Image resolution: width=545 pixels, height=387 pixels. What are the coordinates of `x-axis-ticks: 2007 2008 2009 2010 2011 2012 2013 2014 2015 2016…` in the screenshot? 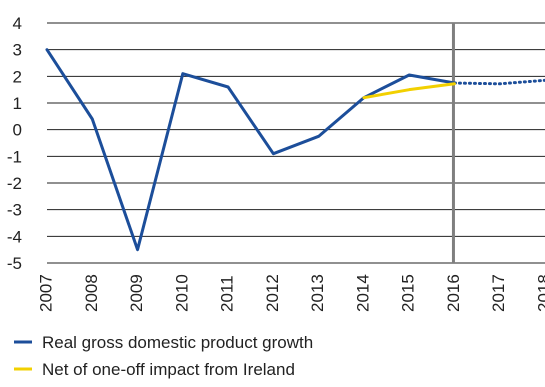 It's located at (290, 293).